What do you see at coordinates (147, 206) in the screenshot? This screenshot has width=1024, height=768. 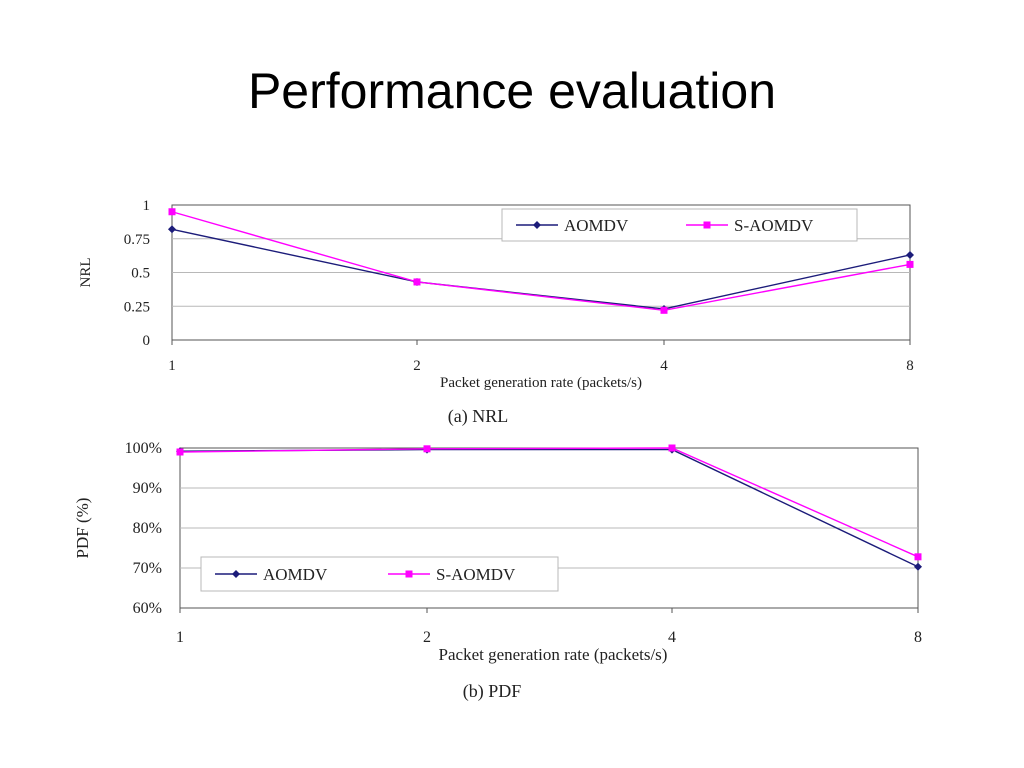 I see `y-tick-label: 1` at bounding box center [147, 206].